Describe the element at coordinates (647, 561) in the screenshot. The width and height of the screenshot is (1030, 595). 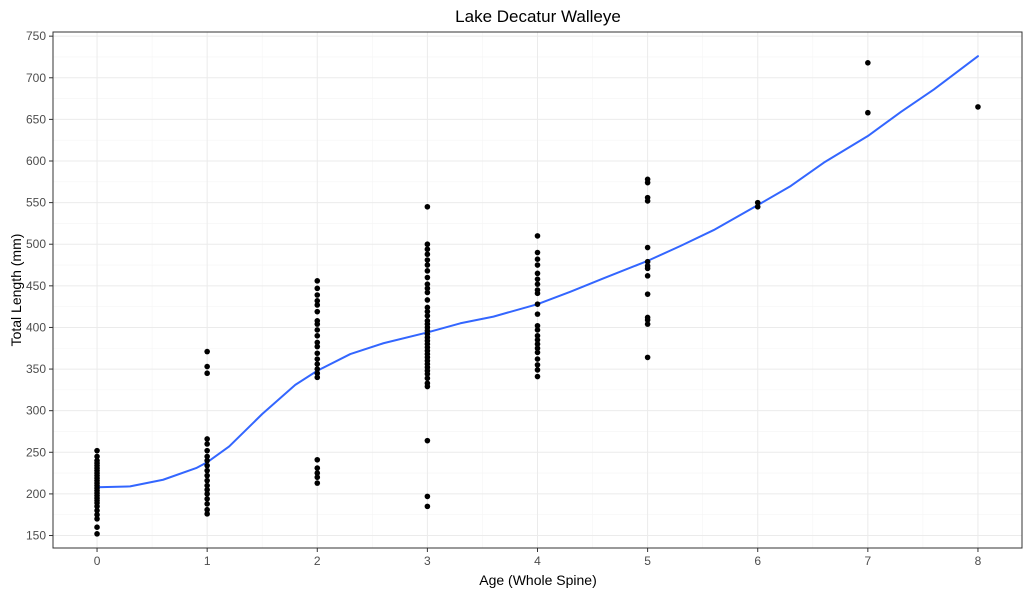
I see `x-tick-label: 5` at that location.